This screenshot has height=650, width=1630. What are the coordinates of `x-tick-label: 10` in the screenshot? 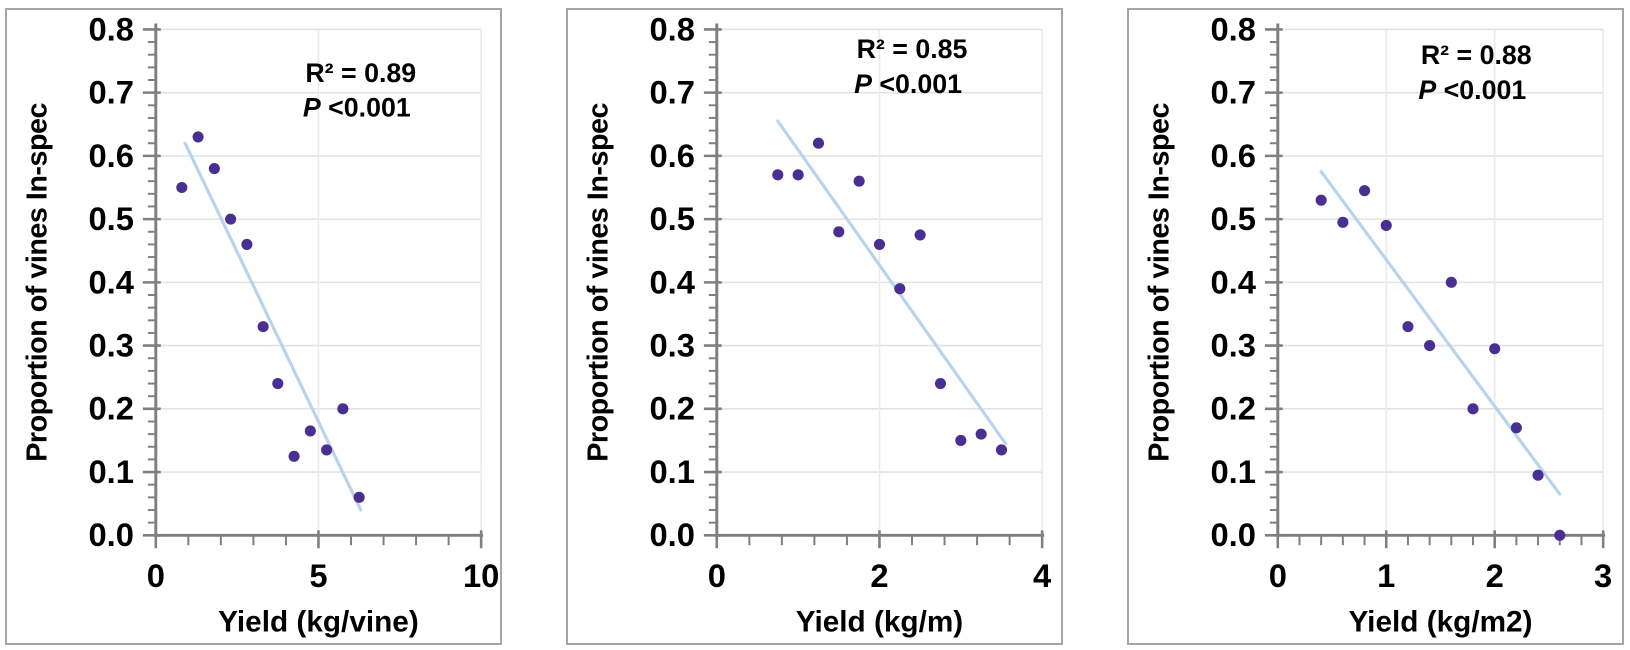 It's located at (481, 575).